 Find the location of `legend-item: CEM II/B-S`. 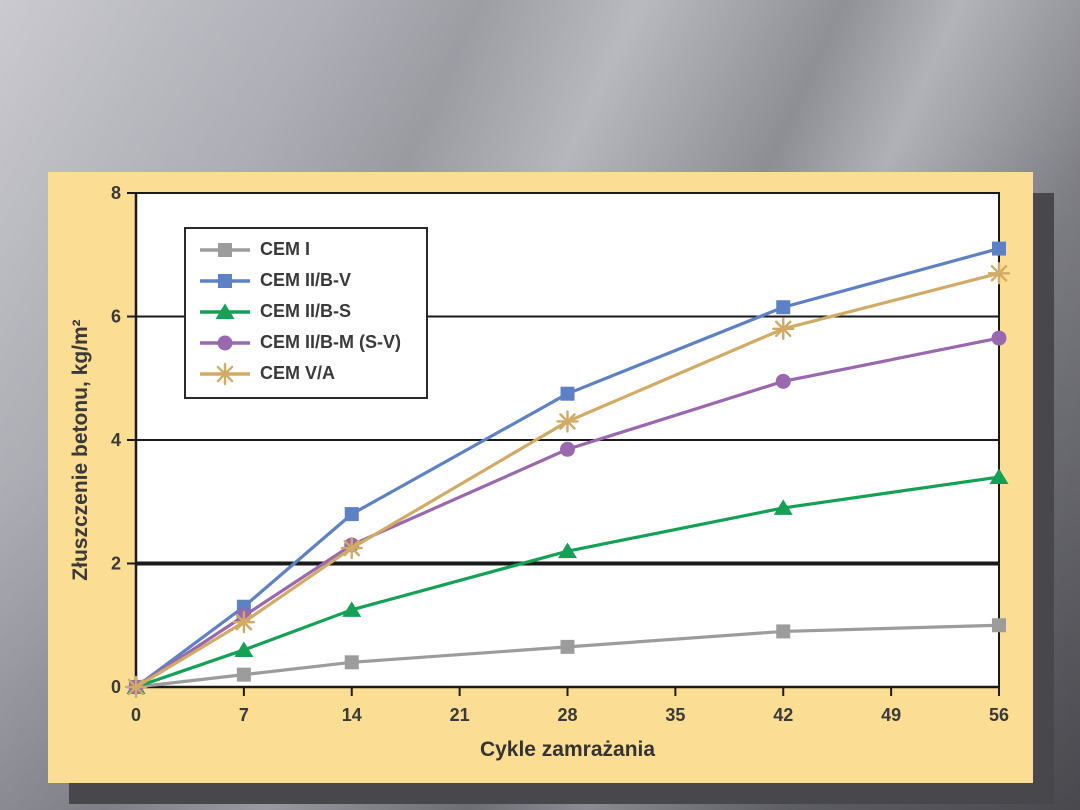

legend-item: CEM II/B-S is located at coordinates (306, 311).